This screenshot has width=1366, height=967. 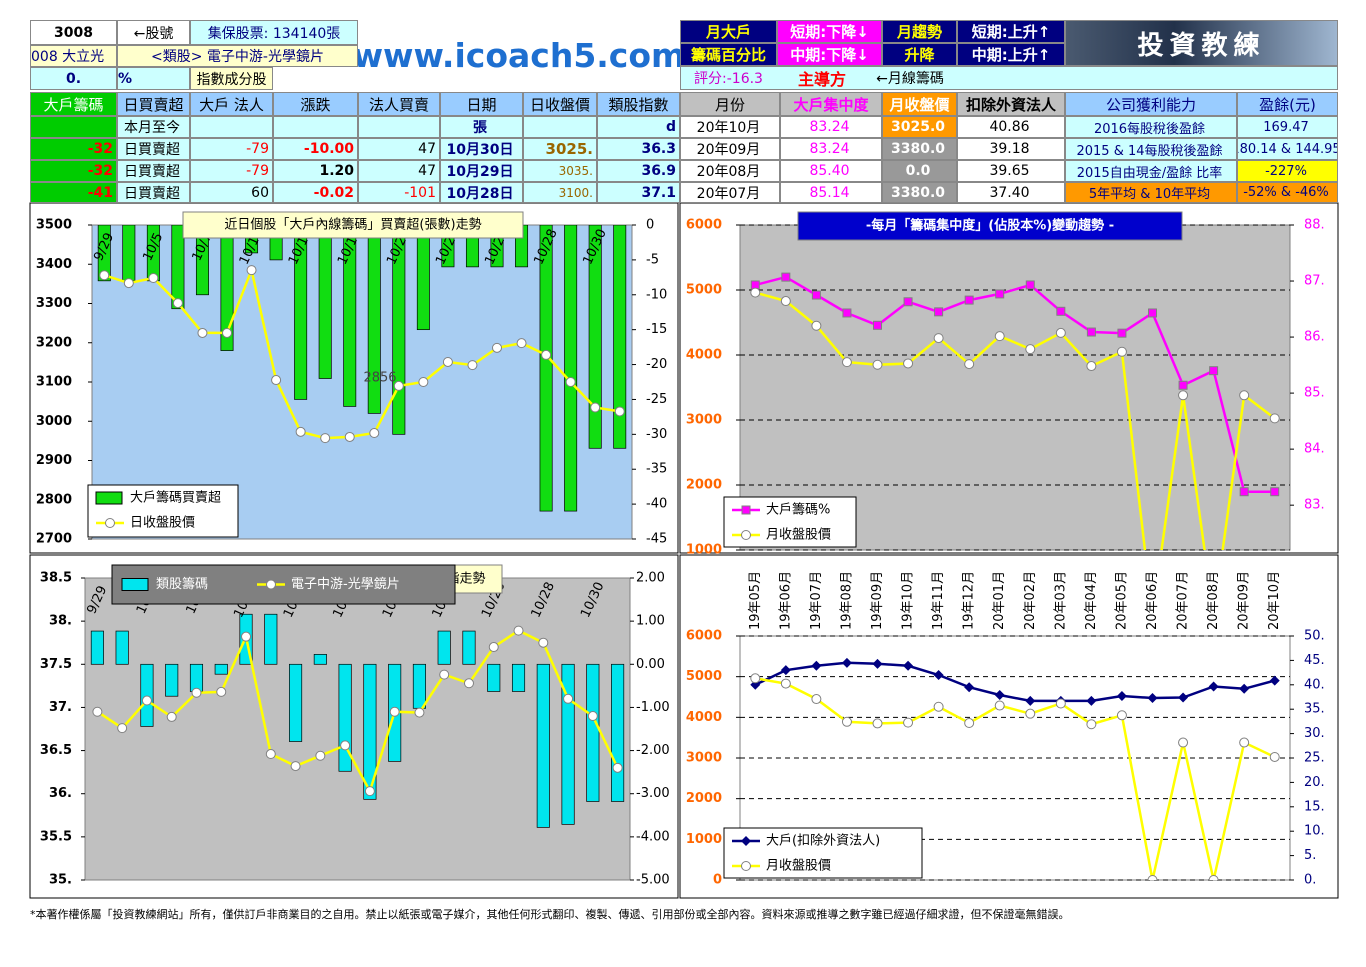 I want to click on x-tick-label: 20年07月, so click(x=1183, y=600).